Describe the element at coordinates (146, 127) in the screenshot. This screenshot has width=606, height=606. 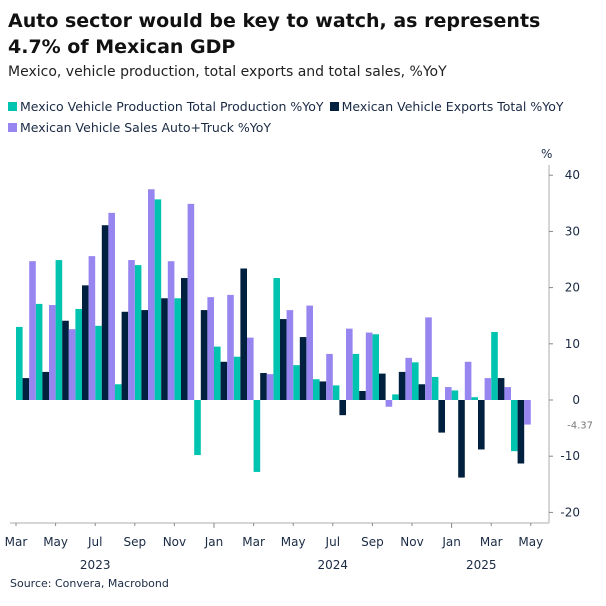
I see `legend-label-sales: Mexican Vehicle Sales Auto+Truck %YoY` at that location.